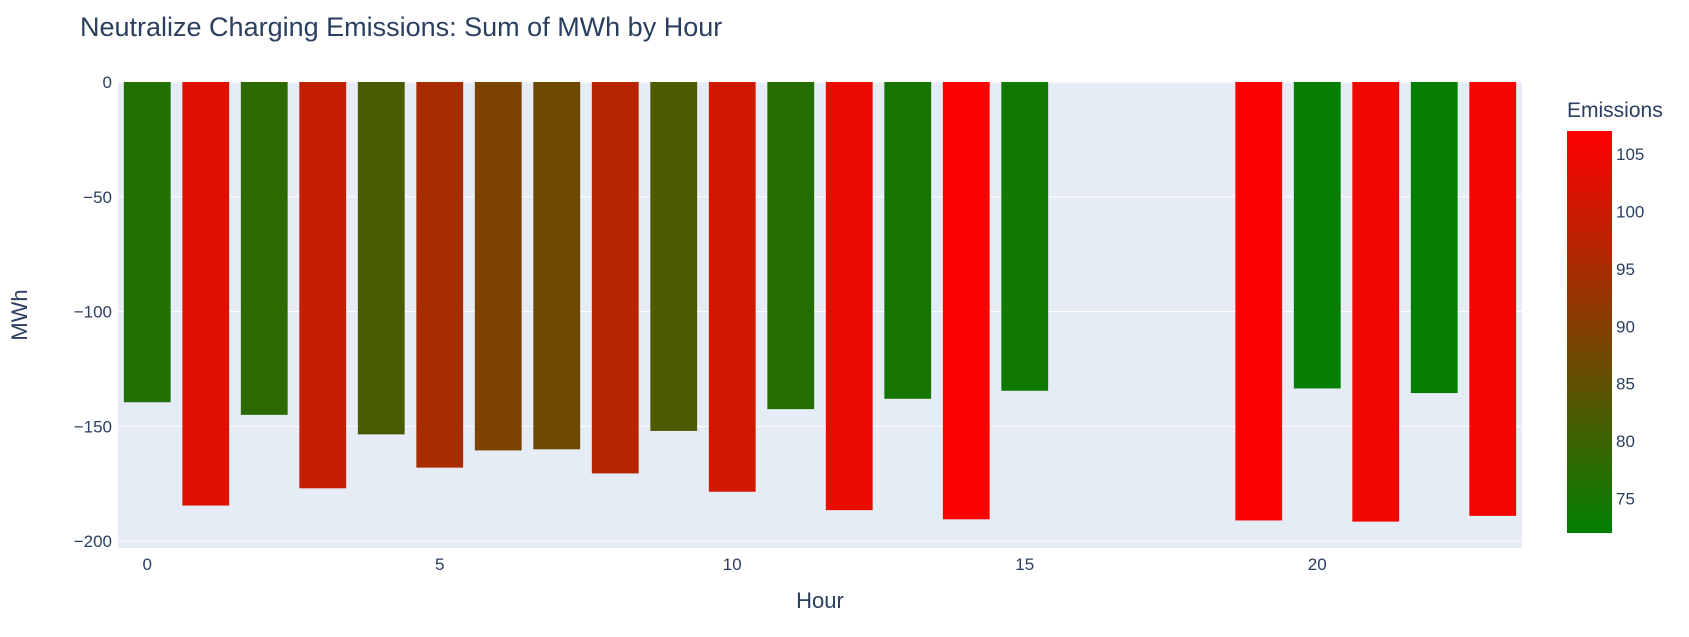 Image resolution: width=1689 pixels, height=637 pixels. I want to click on colorbar-tick-label: 80, so click(1625, 441).